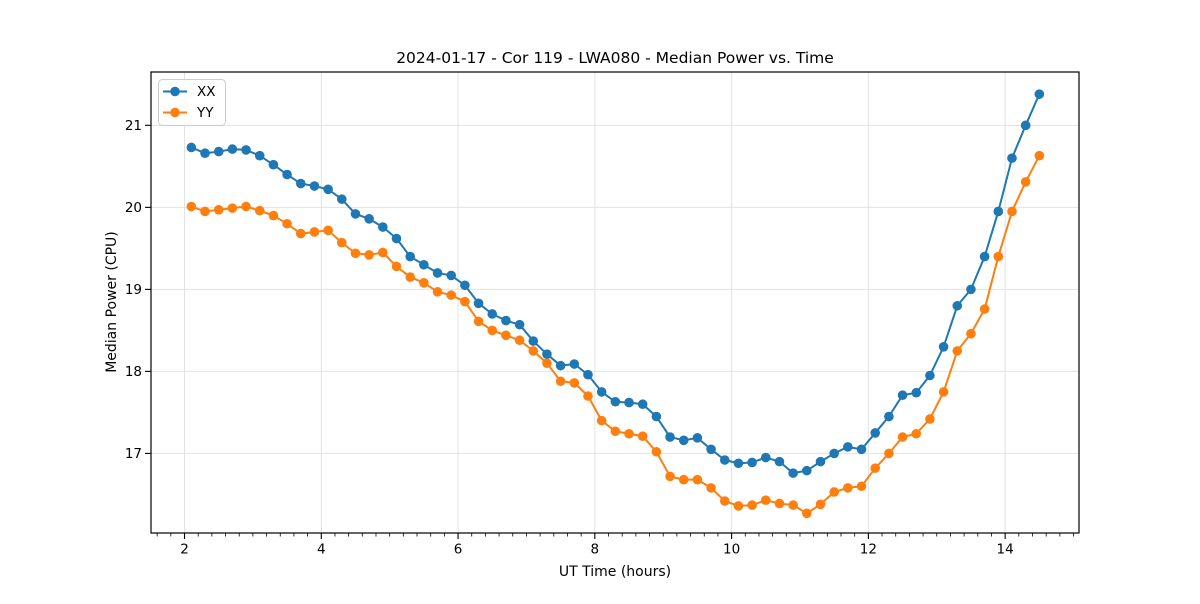 This screenshot has width=1200, height=604. What do you see at coordinates (133, 126) in the screenshot?
I see `y-tick-label: 21` at bounding box center [133, 126].